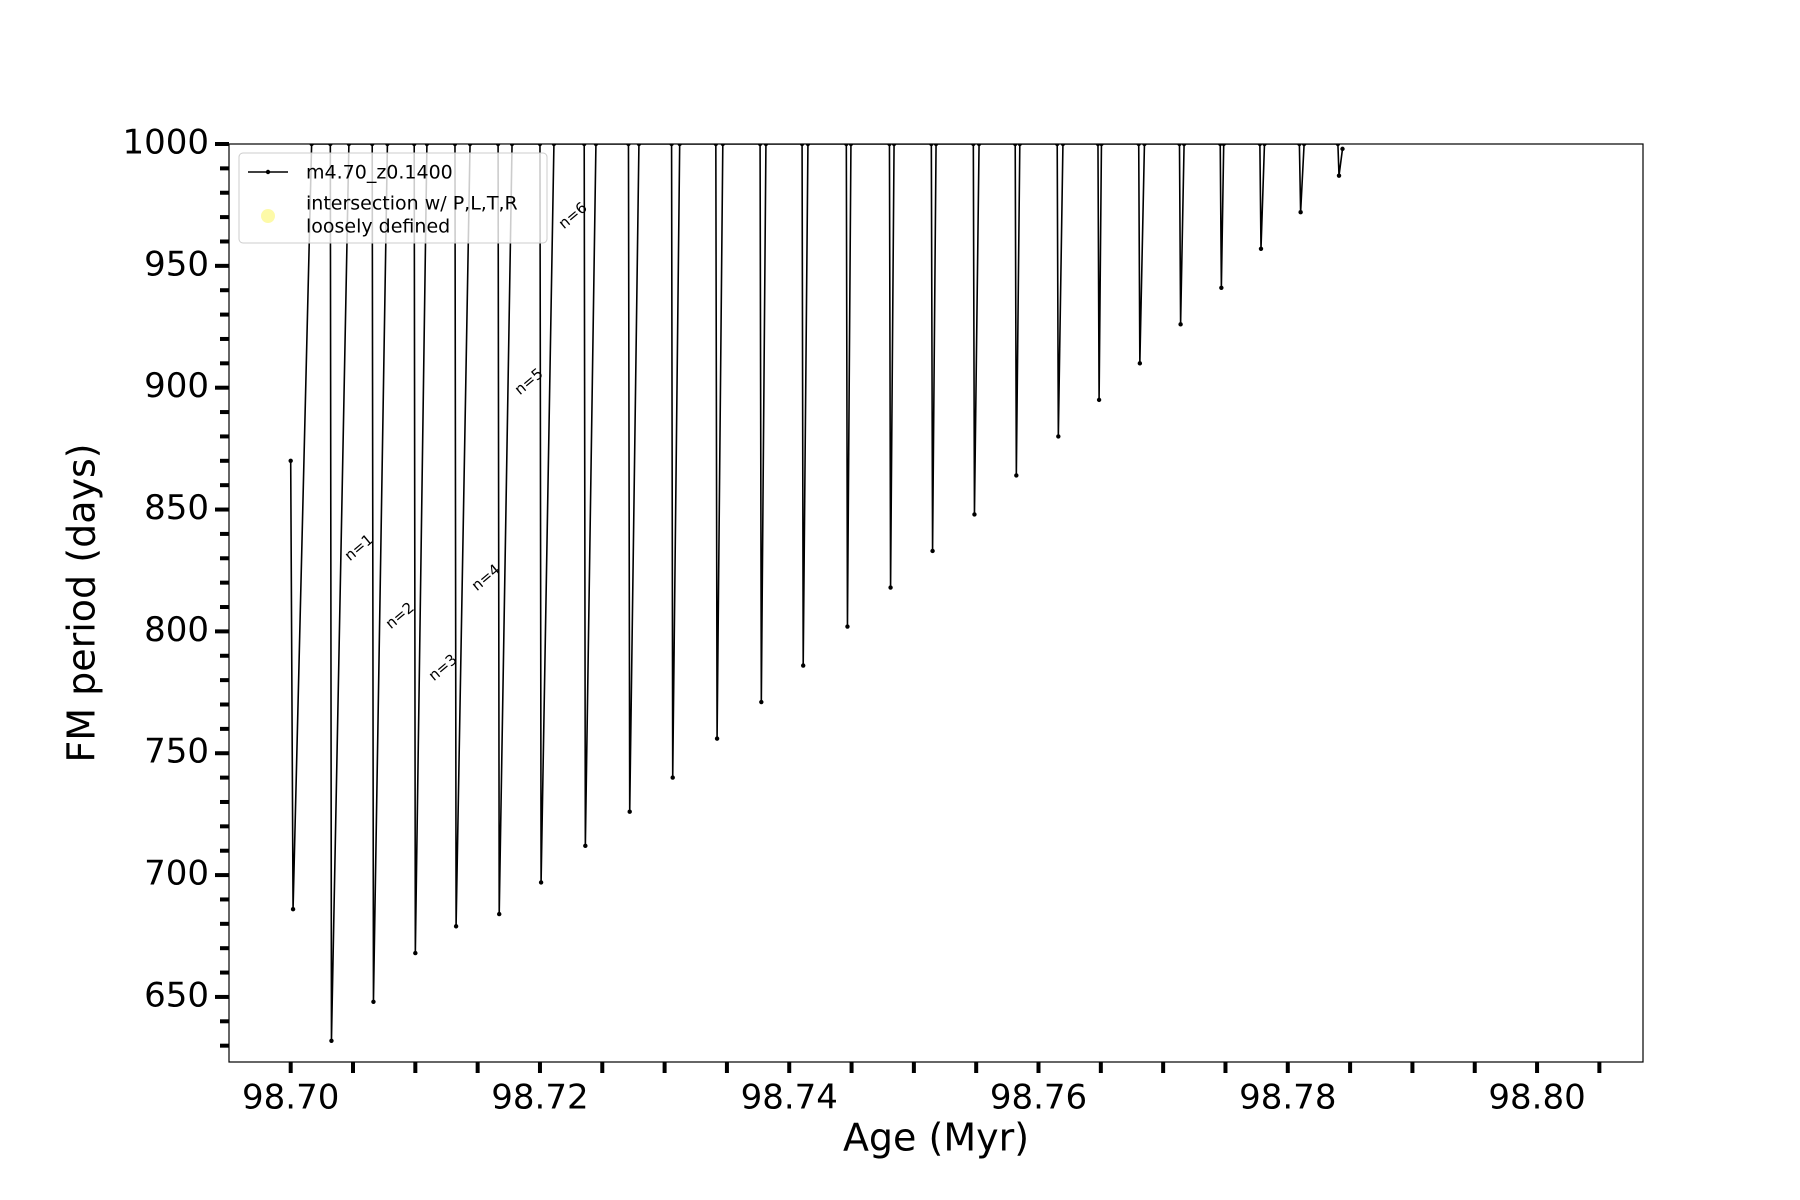  I want to click on y-tick-label: 700, so click(176, 874).